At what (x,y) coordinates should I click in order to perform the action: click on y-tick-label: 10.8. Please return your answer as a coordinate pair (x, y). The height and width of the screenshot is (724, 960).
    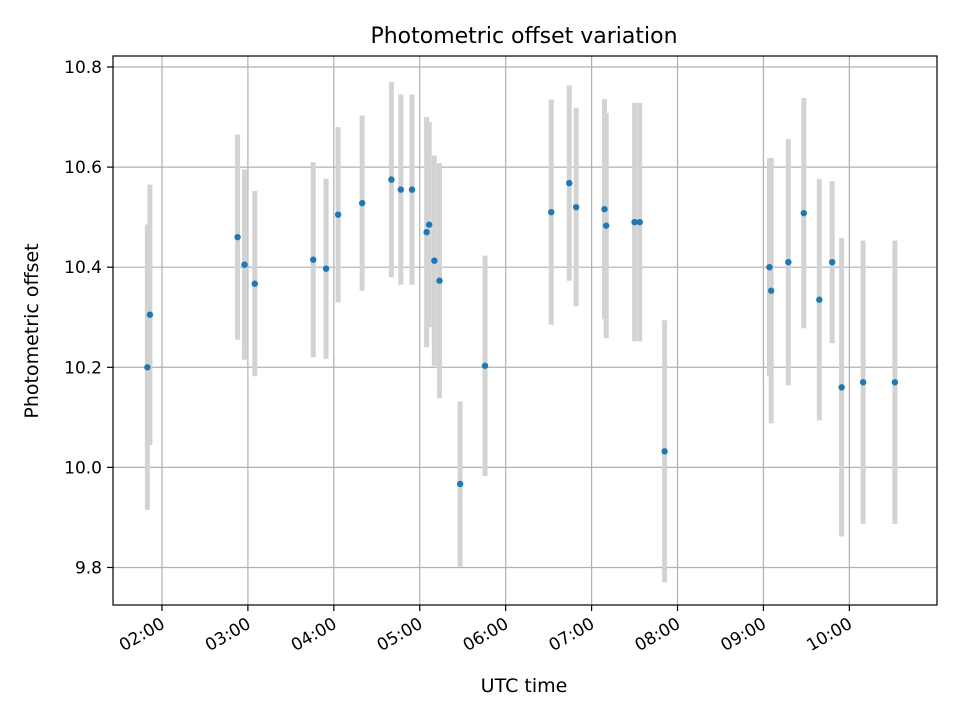
    Looking at the image, I should click on (83, 68).